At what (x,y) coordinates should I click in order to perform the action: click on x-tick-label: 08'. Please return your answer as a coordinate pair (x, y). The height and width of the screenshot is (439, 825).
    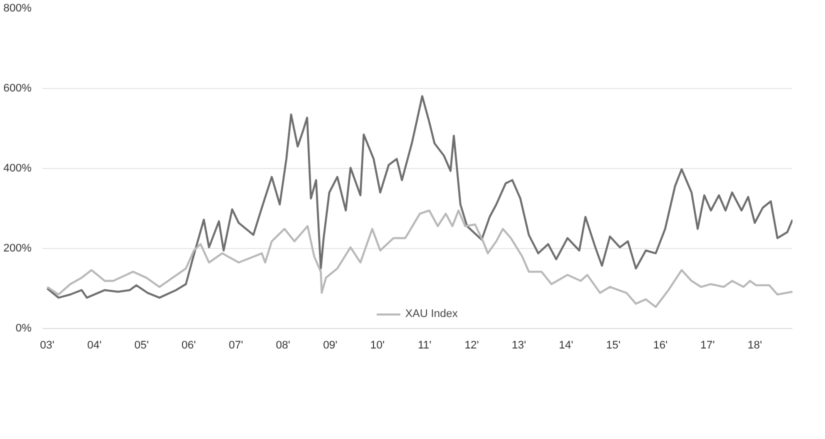
    Looking at the image, I should click on (283, 346).